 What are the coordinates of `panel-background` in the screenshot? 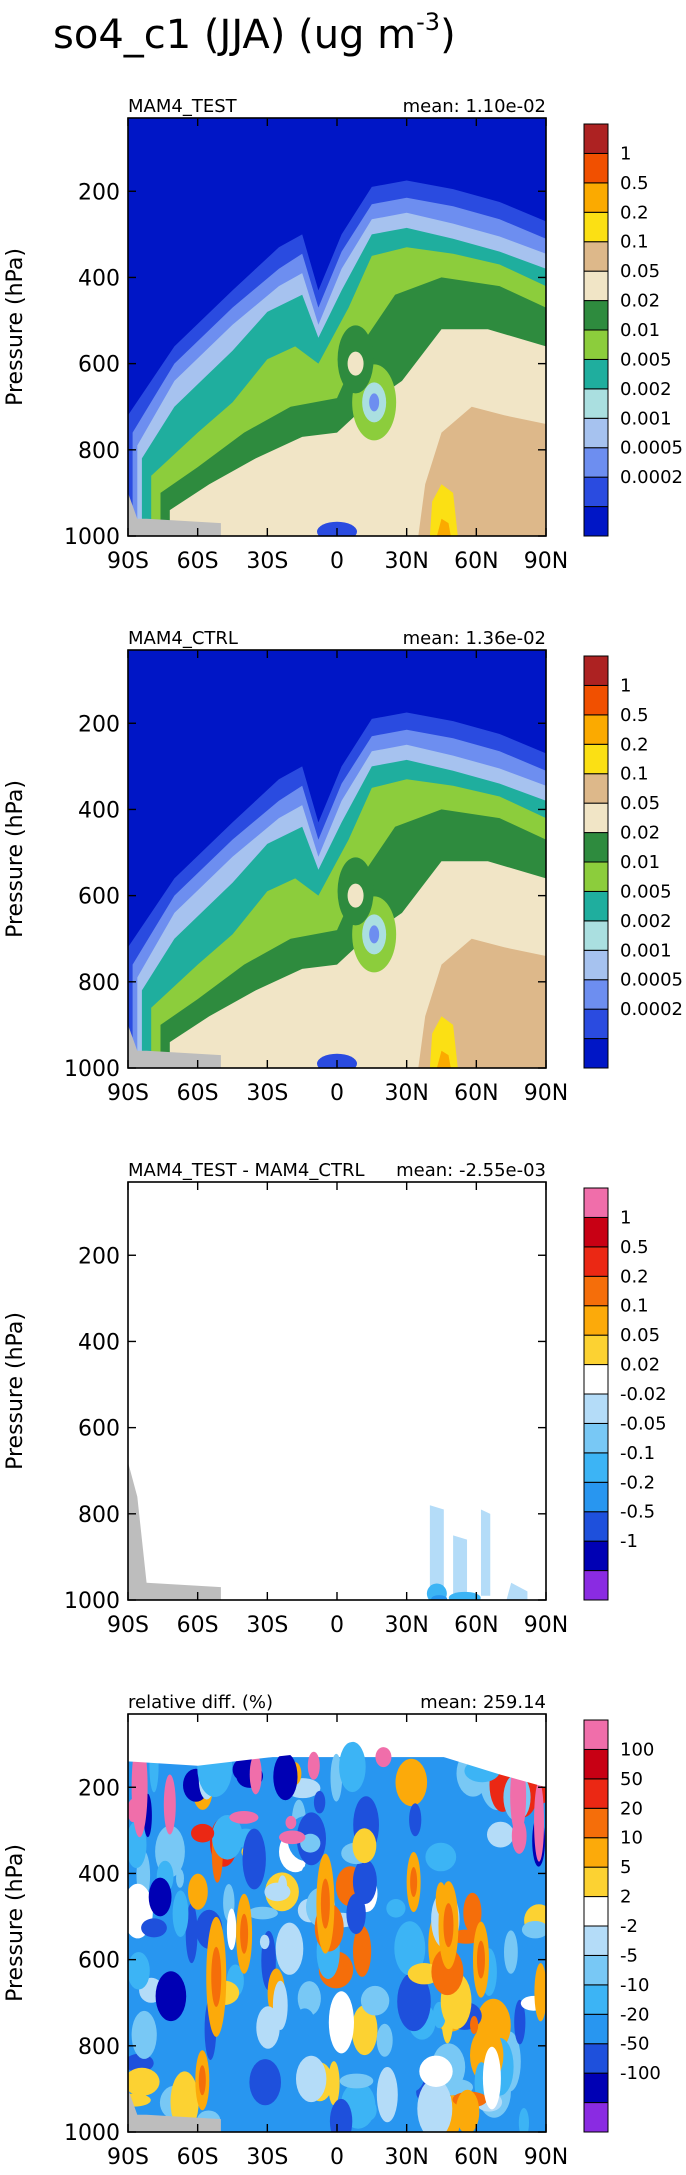 It's located at (337, 1391).